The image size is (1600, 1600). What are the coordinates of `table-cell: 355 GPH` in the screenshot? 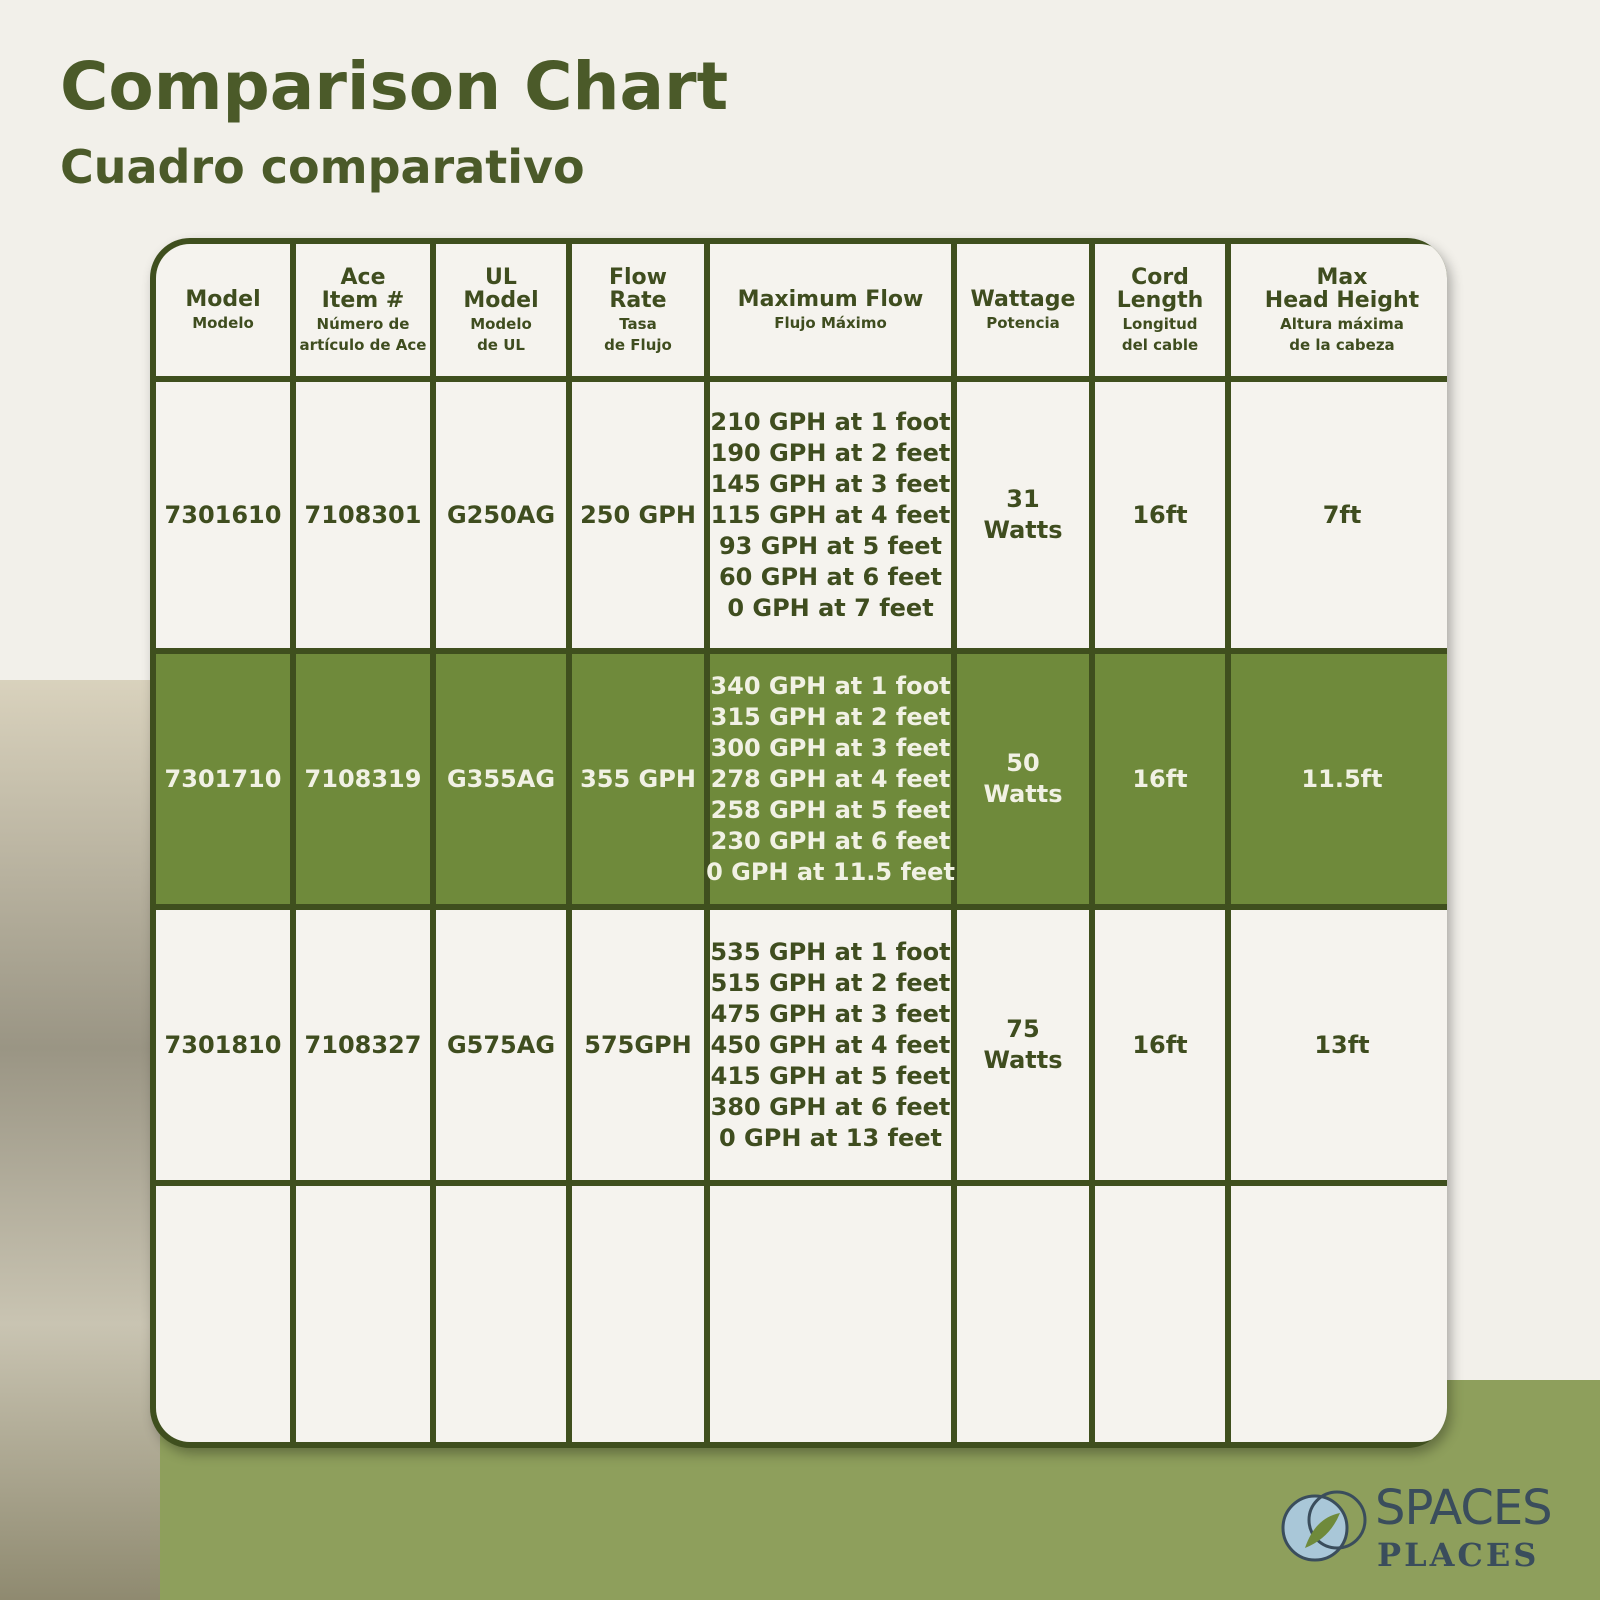 It's located at (638, 779).